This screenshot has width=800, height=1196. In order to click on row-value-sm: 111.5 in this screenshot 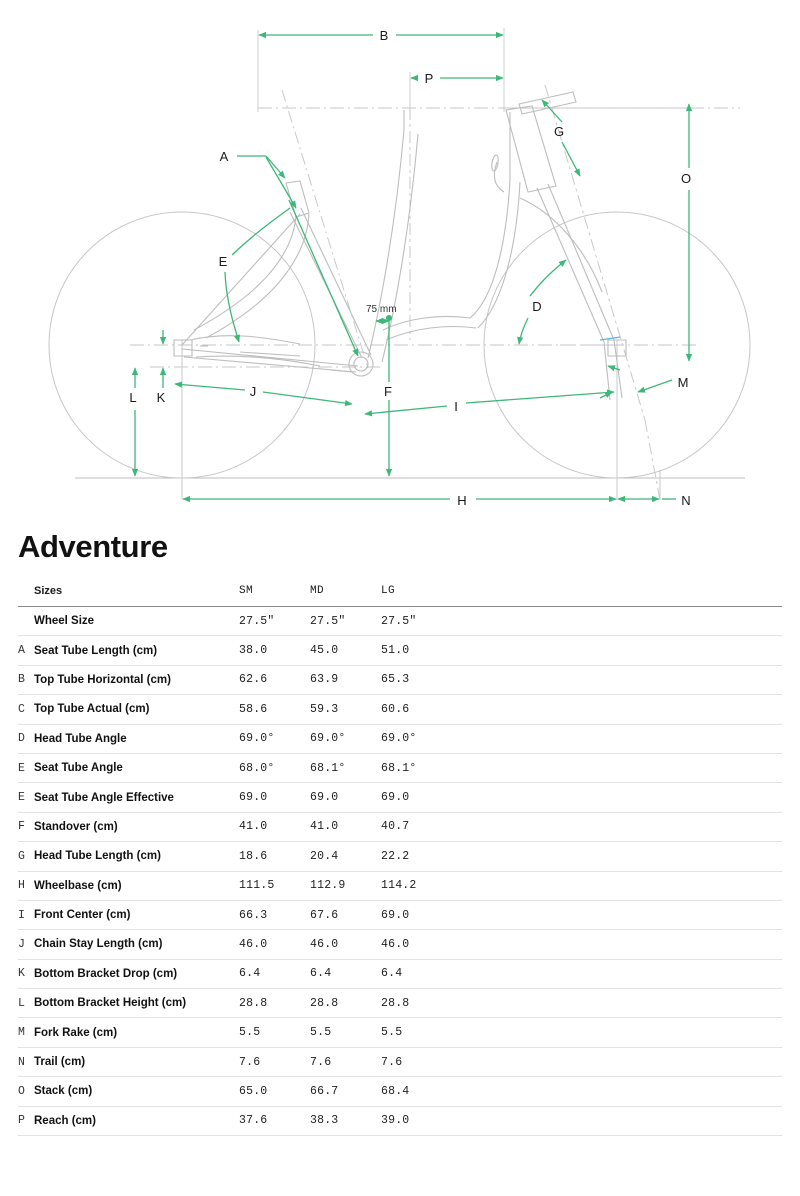, I will do `click(274, 886)`.